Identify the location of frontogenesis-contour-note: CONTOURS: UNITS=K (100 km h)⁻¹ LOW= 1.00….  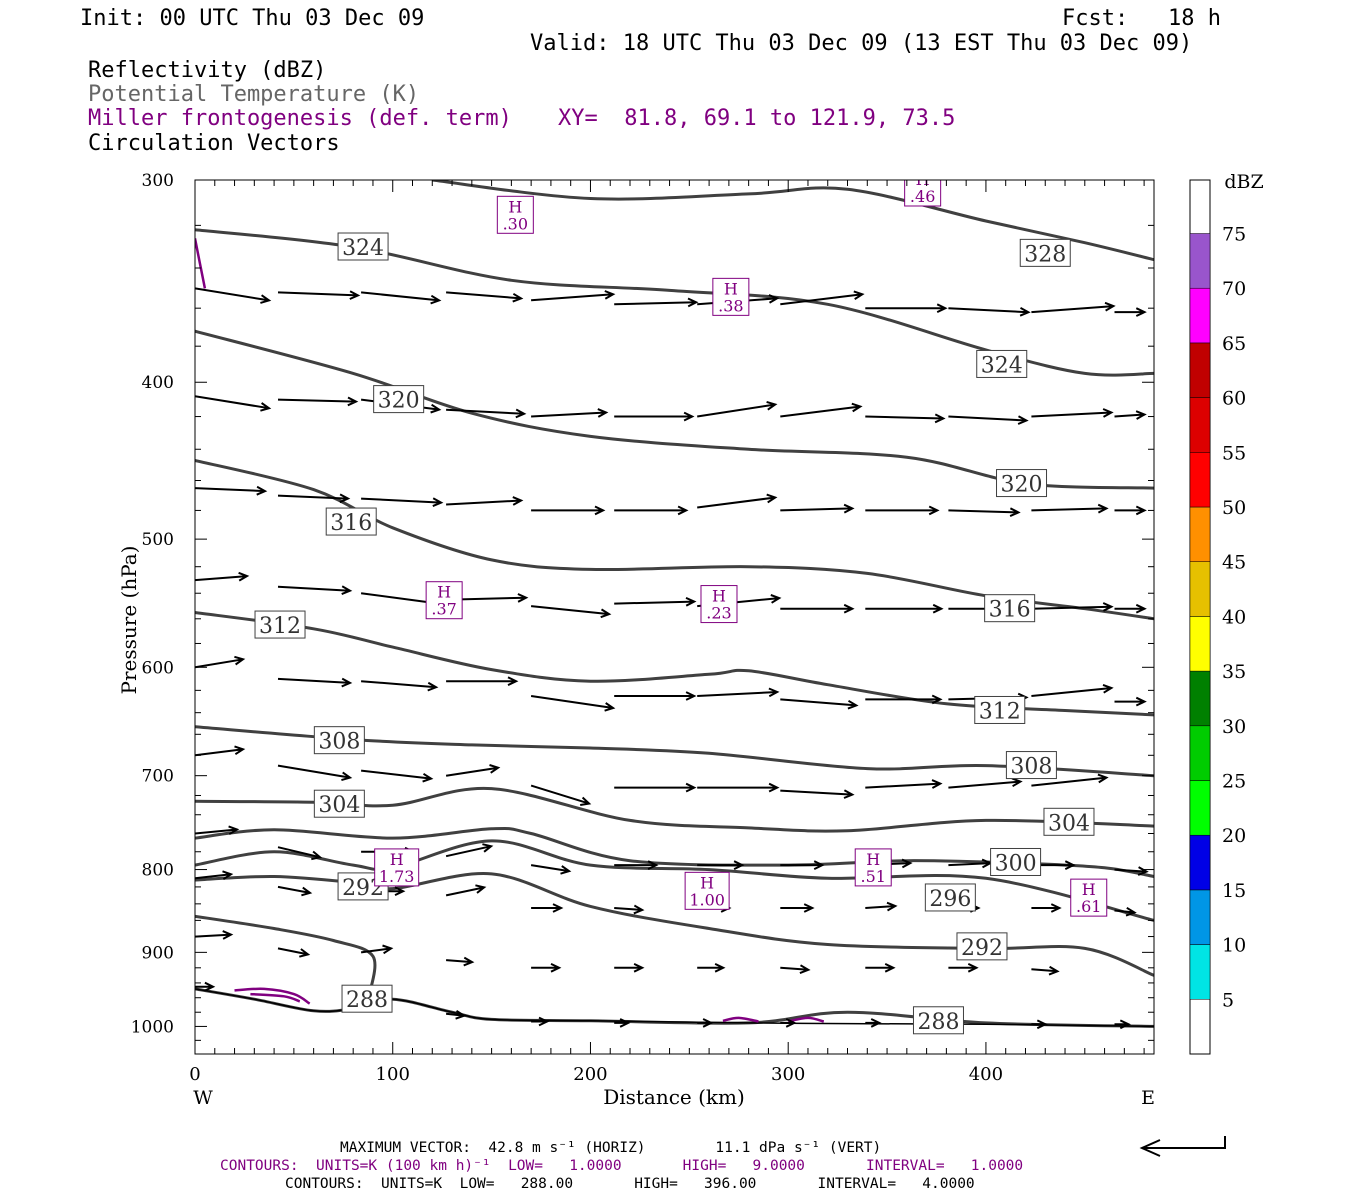
(622, 1166).